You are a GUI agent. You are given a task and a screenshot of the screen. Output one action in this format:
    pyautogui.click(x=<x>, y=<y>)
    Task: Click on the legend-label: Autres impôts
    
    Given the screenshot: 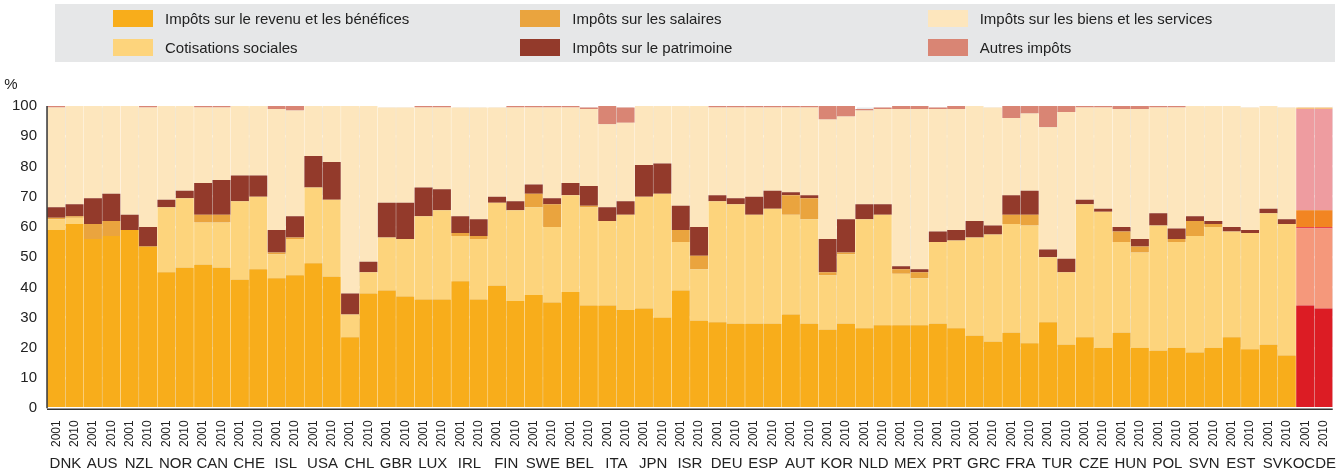 What is the action you would take?
    pyautogui.click(x=1025, y=47)
    